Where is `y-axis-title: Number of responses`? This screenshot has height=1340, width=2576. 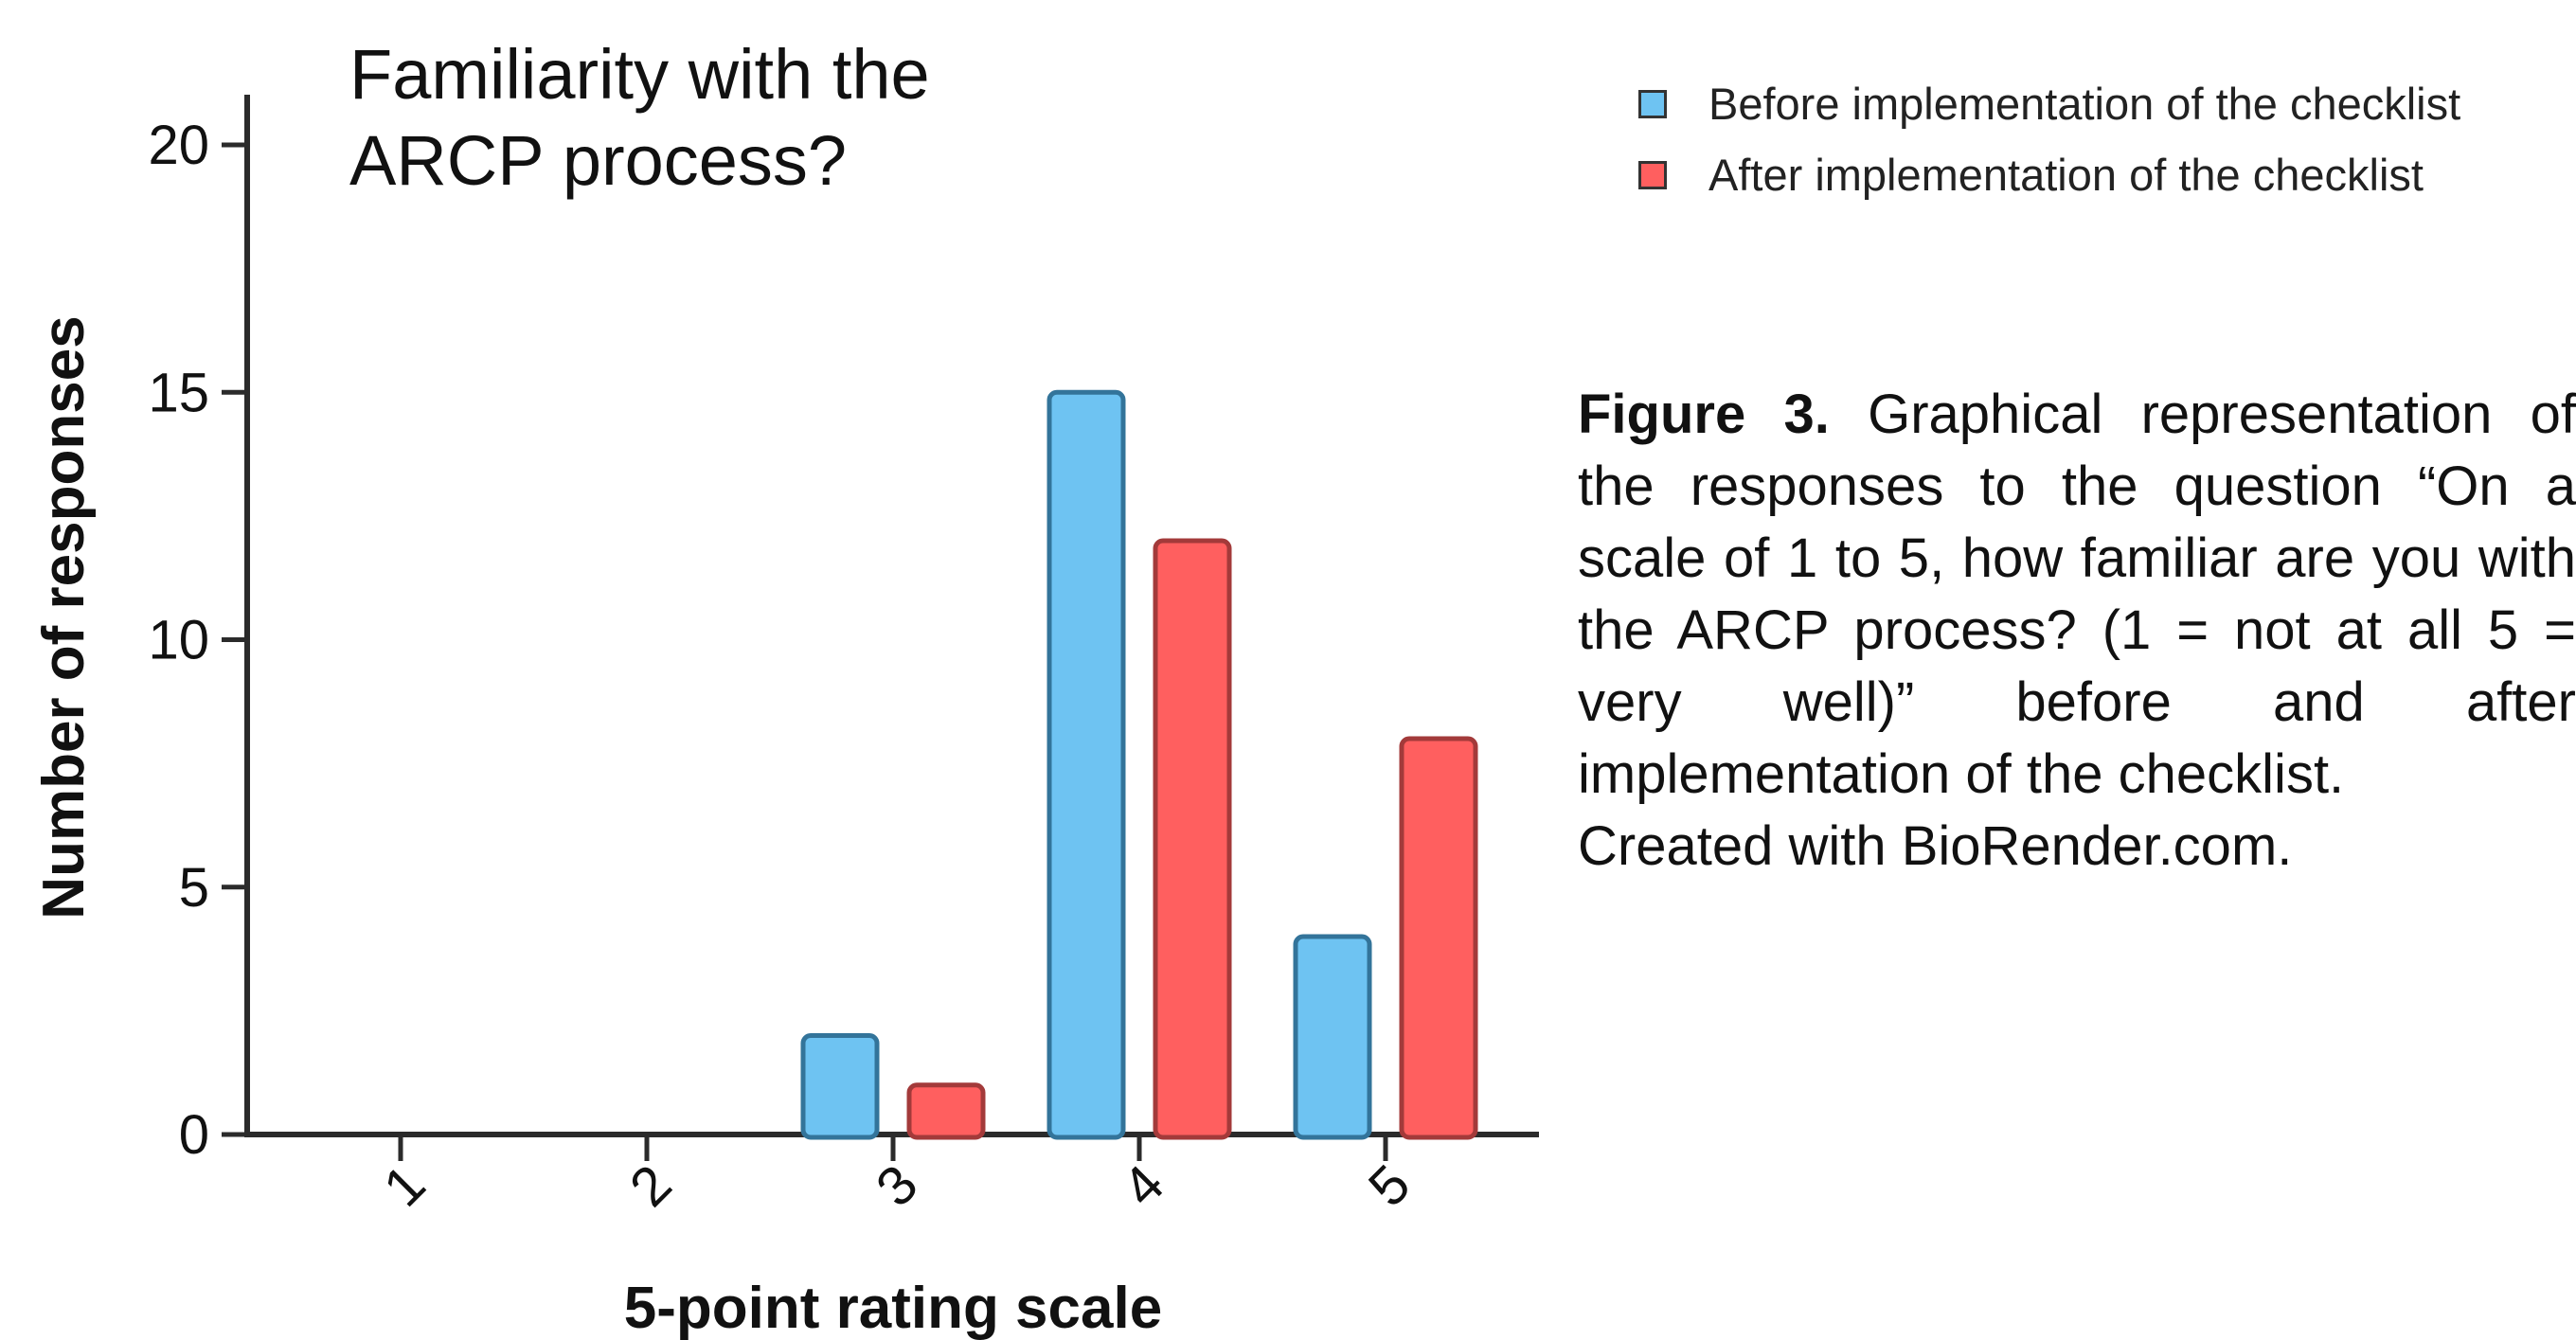
y-axis-title: Number of responses is located at coordinates (64, 617).